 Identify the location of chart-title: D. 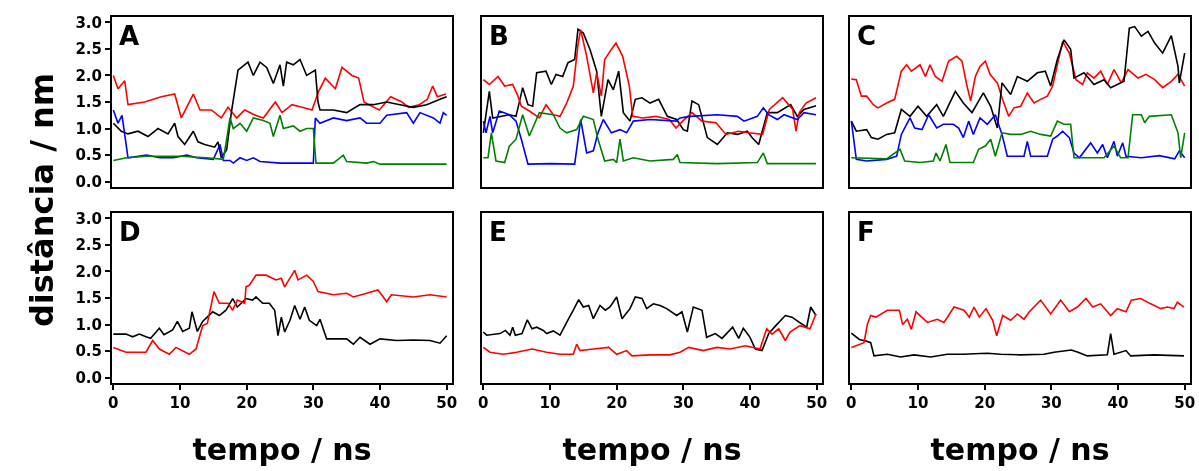
(130, 232).